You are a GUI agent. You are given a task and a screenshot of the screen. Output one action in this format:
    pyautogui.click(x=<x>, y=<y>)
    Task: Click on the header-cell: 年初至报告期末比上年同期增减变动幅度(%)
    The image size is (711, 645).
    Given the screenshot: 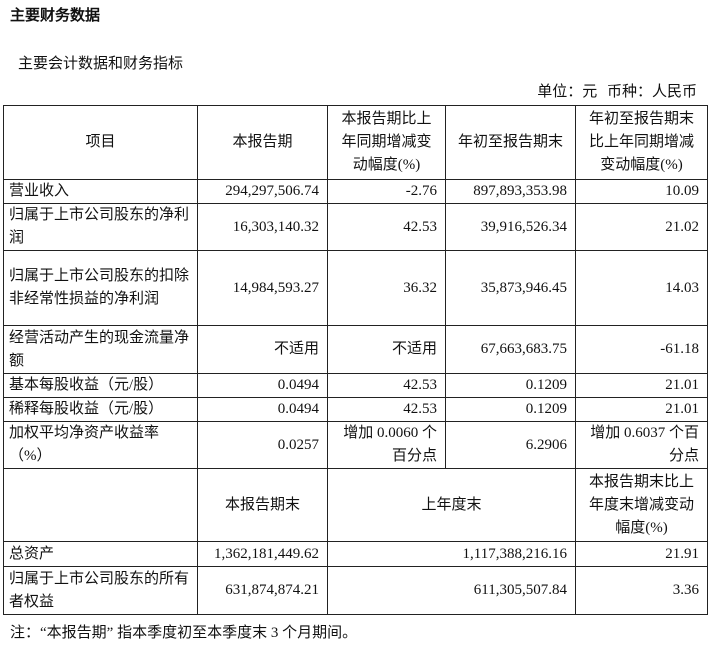 What is the action you would take?
    pyautogui.click(x=641, y=142)
    